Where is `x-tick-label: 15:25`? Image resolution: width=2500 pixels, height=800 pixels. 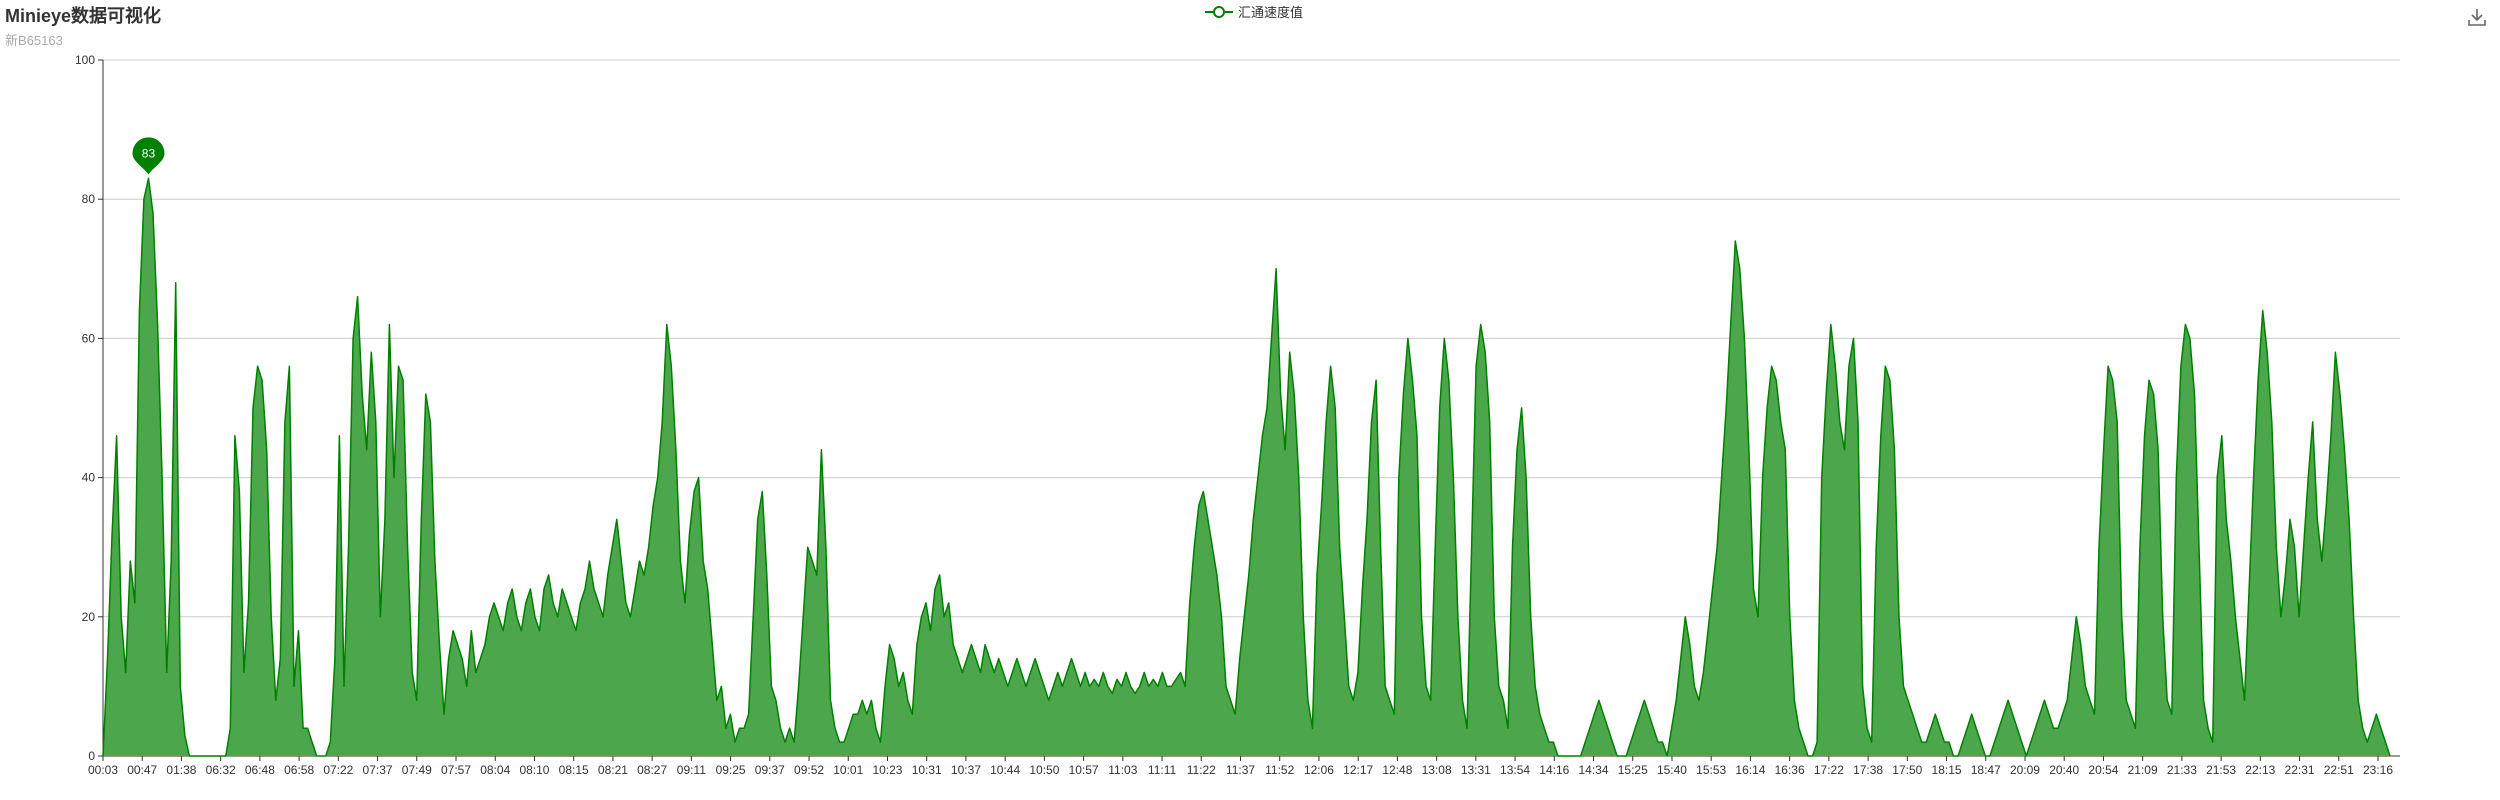
x-tick-label: 15:25 is located at coordinates (1633, 770).